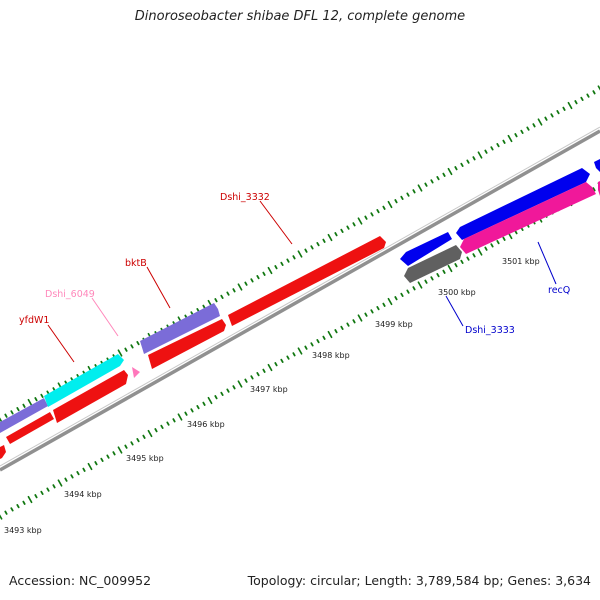 This screenshot has height=600, width=600. Describe the element at coordinates (457, 292) in the screenshot. I see `kbp-label-3500: 3500 kbp` at that location.